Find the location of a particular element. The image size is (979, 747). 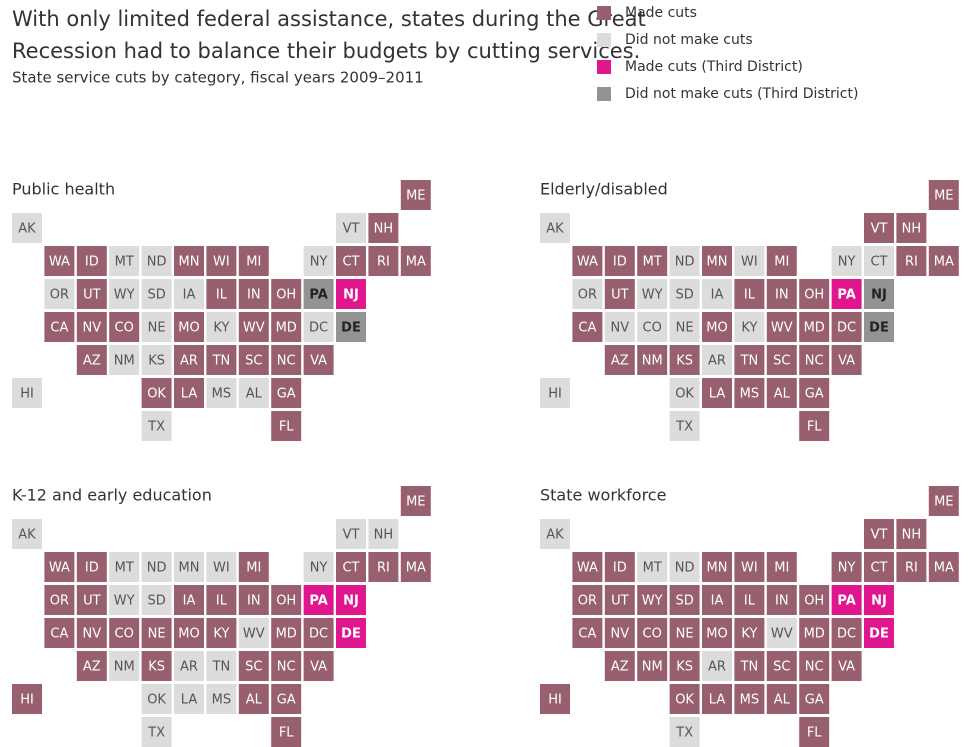

legend-label: Made cuts (Third District) is located at coordinates (714, 67).